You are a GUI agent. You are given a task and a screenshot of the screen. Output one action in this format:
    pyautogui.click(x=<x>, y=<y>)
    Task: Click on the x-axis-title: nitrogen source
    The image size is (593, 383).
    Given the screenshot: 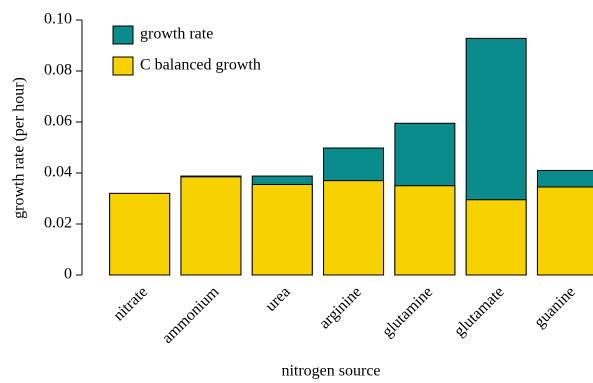 What is the action you would take?
    pyautogui.click(x=330, y=371)
    